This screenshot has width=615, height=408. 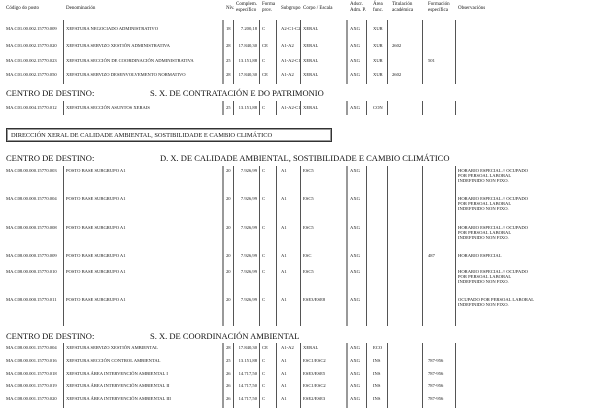 What do you see at coordinates (248, 28) in the screenshot?
I see `cell-complemento: 7.200,18` at bounding box center [248, 28].